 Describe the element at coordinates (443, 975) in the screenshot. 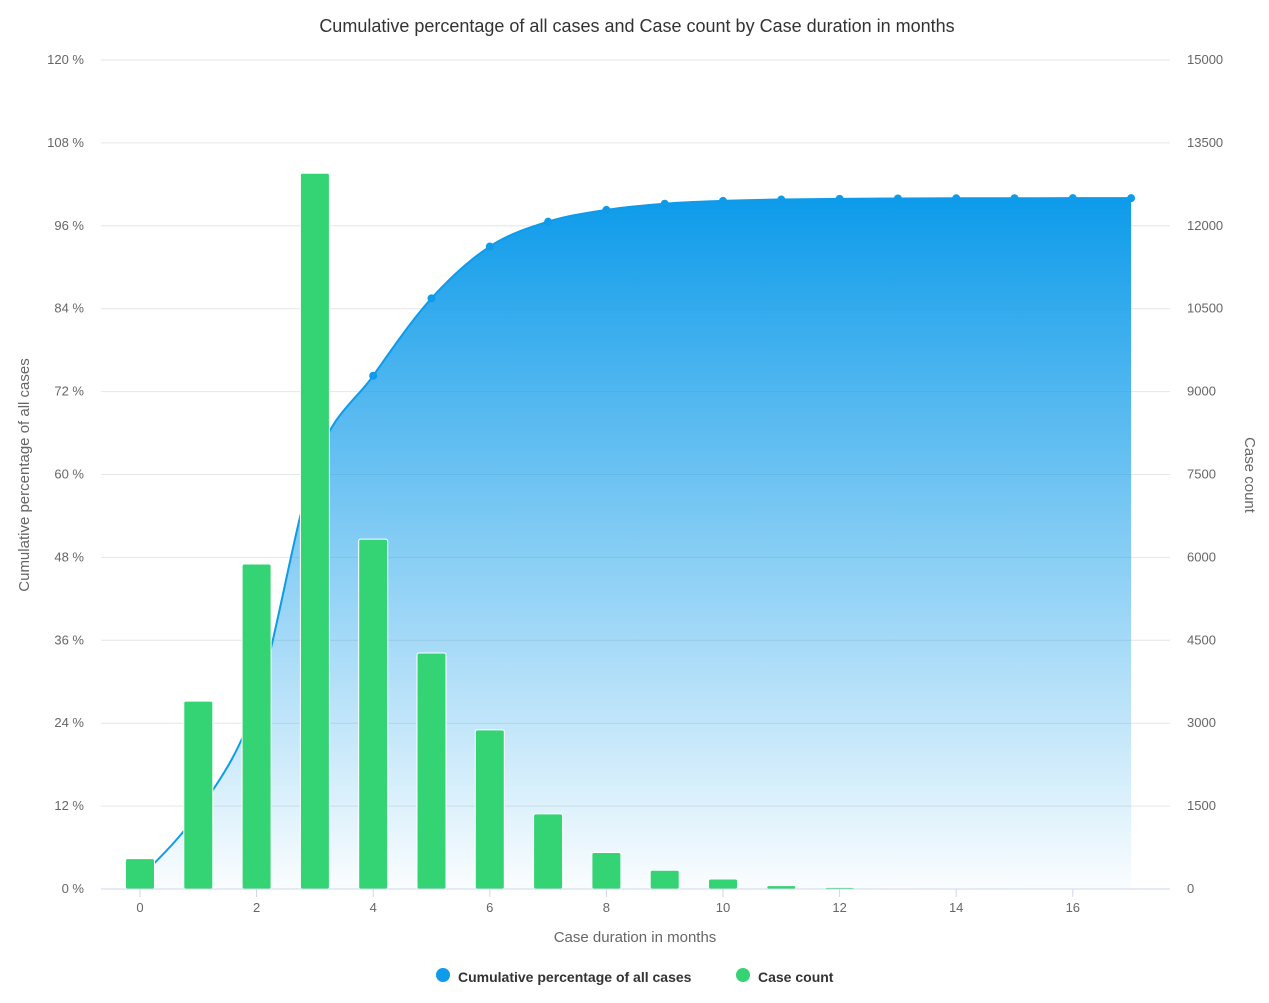

I see `legend-marker-cumulative` at that location.